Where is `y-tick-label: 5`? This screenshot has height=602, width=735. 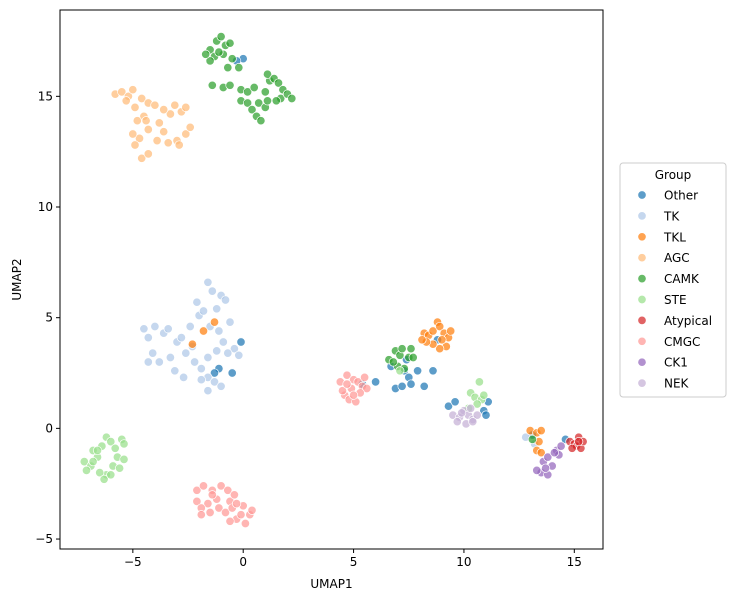
y-tick-label: 5 is located at coordinates (49, 318).